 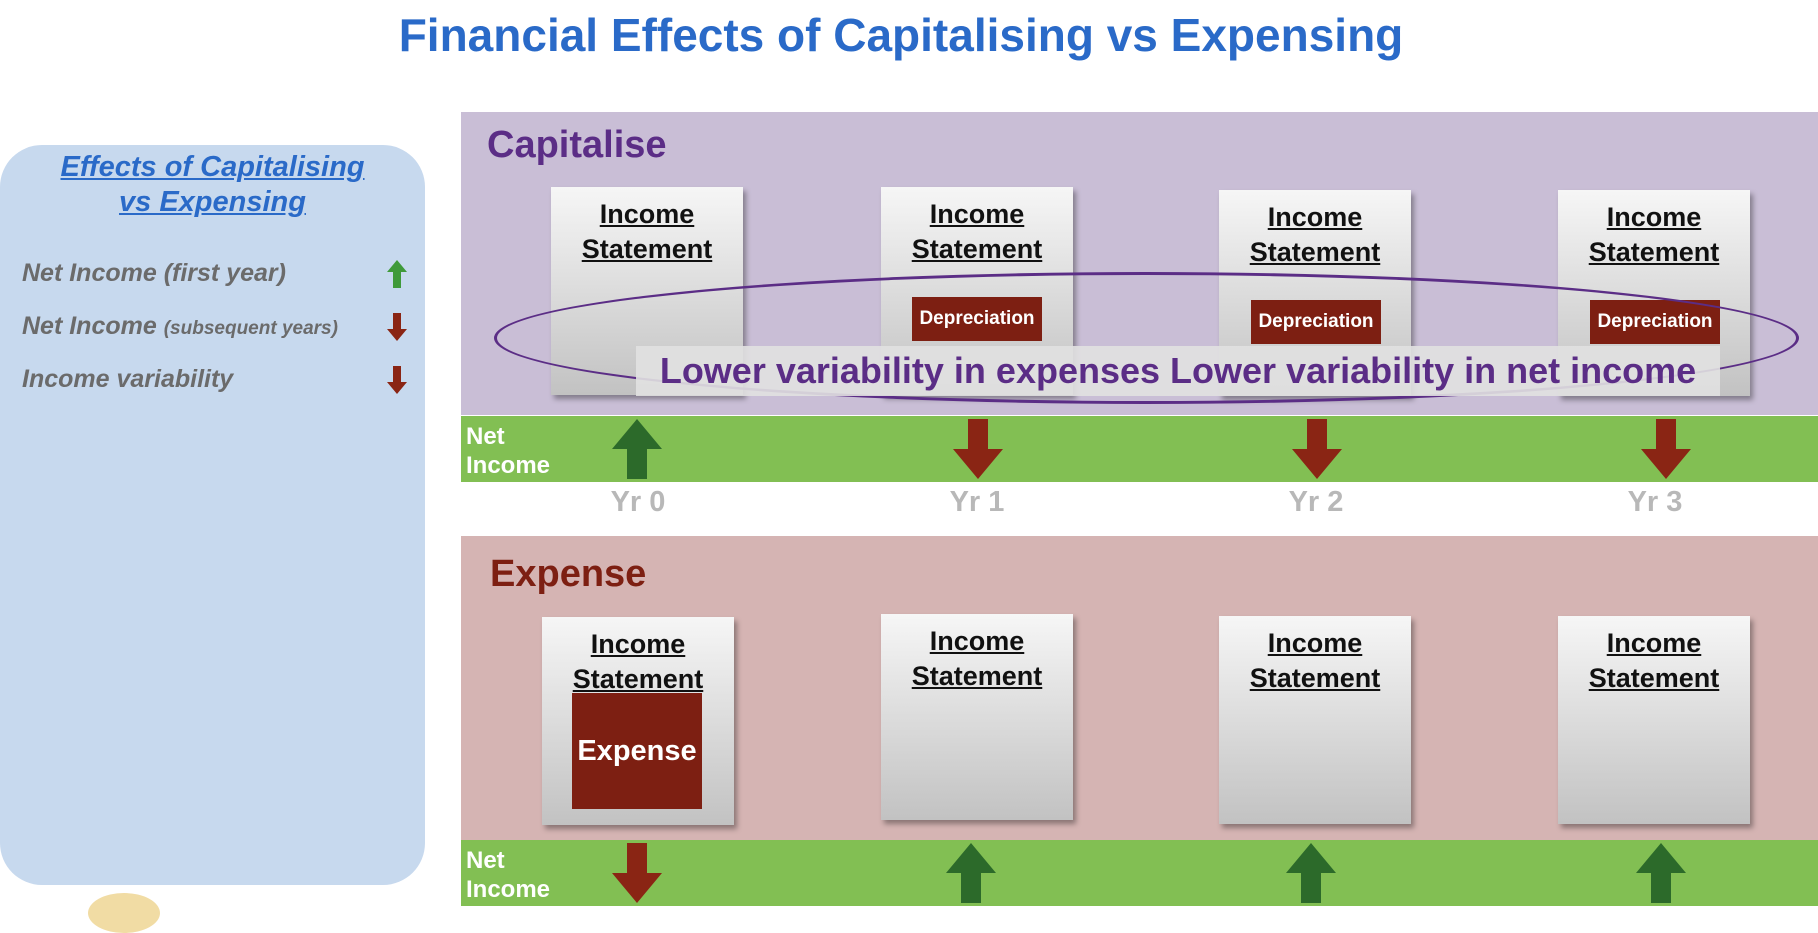 What do you see at coordinates (1139, 449) in the screenshot?
I see `capitalise-net-income-bar: Net Income` at bounding box center [1139, 449].